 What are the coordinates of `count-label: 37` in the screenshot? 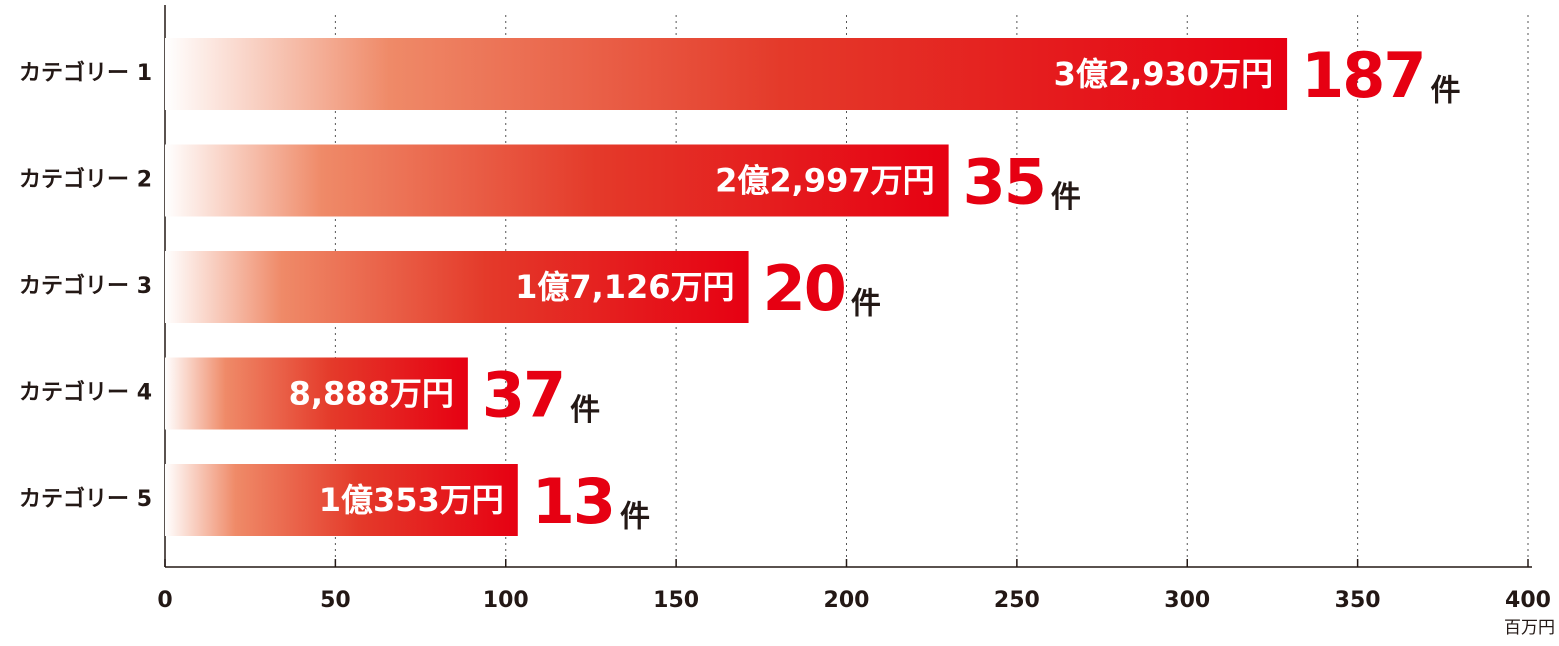 It's located at (523, 395).